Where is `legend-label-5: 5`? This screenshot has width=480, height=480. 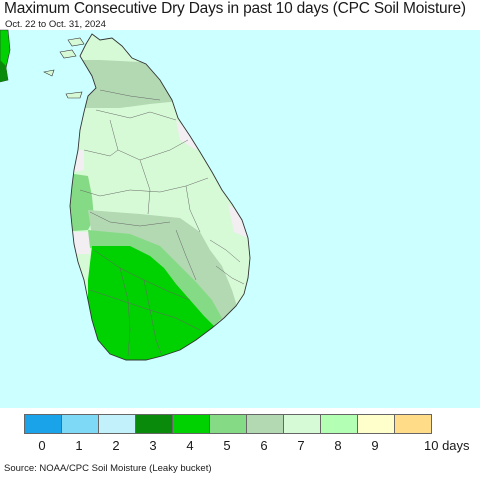 legend-label-5: 5 is located at coordinates (227, 445).